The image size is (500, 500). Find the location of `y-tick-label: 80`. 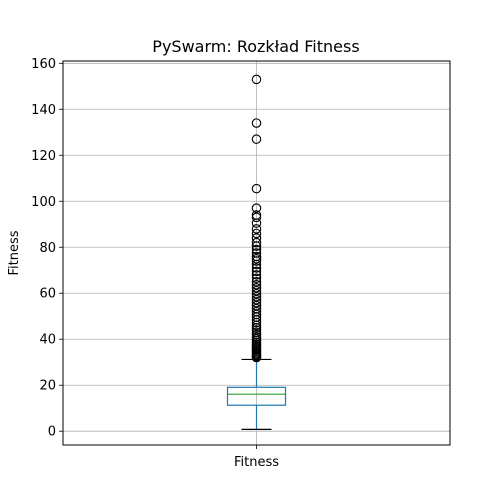

y-tick-label: 80 is located at coordinates (47, 248).